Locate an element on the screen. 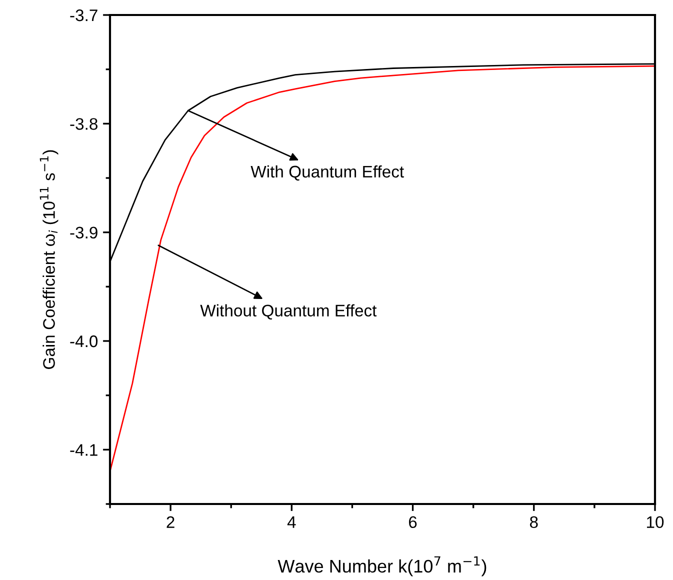  x-axis-title: Wave Number k(10$^{7}$ m$^{−1}$) is located at coordinates (382, 566).